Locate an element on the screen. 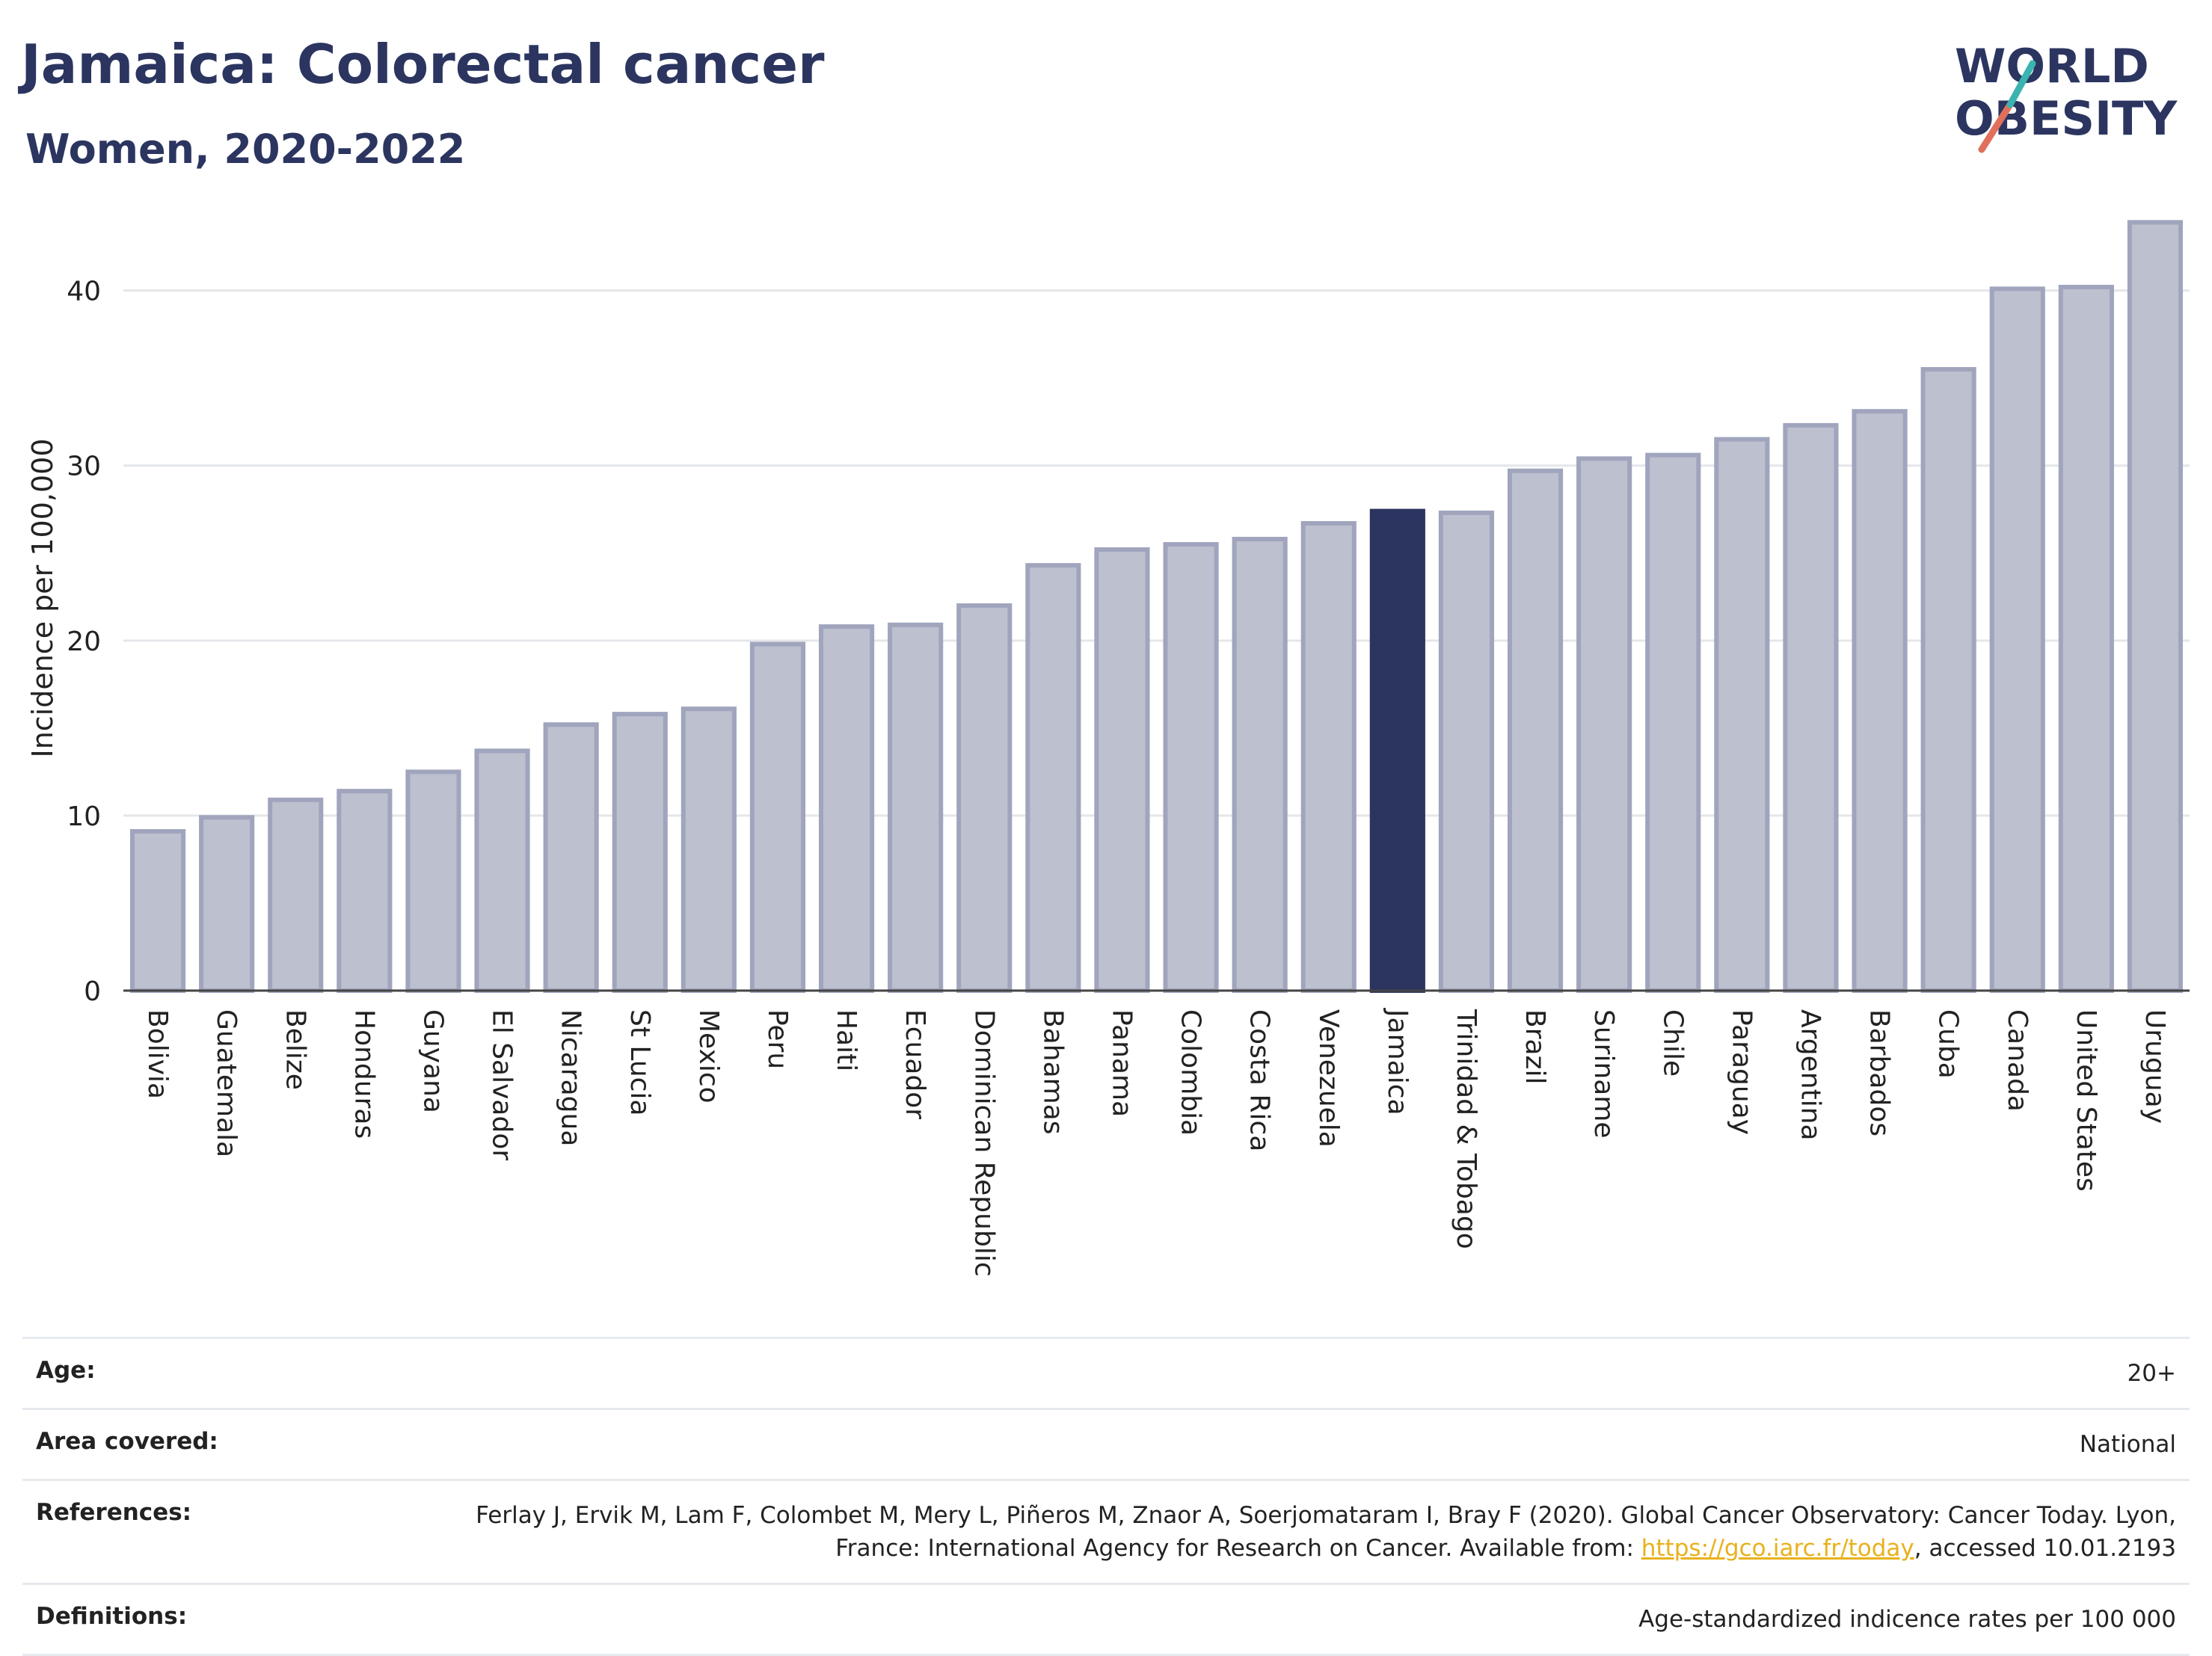 The width and height of the screenshot is (2212, 1656). x-tick-label: El Salvador is located at coordinates (502, 1084).